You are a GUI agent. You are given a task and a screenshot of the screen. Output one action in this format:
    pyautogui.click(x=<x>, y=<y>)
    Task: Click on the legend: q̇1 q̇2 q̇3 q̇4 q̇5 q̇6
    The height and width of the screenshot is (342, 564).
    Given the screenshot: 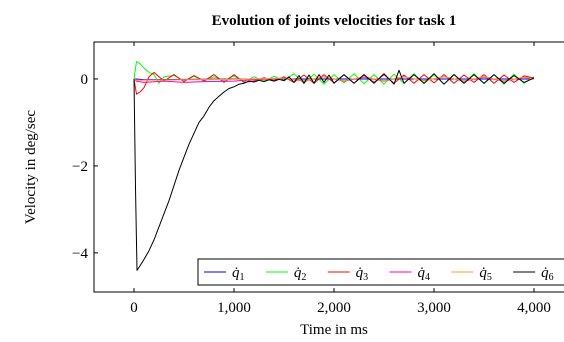 What is the action you would take?
    pyautogui.click(x=380, y=272)
    